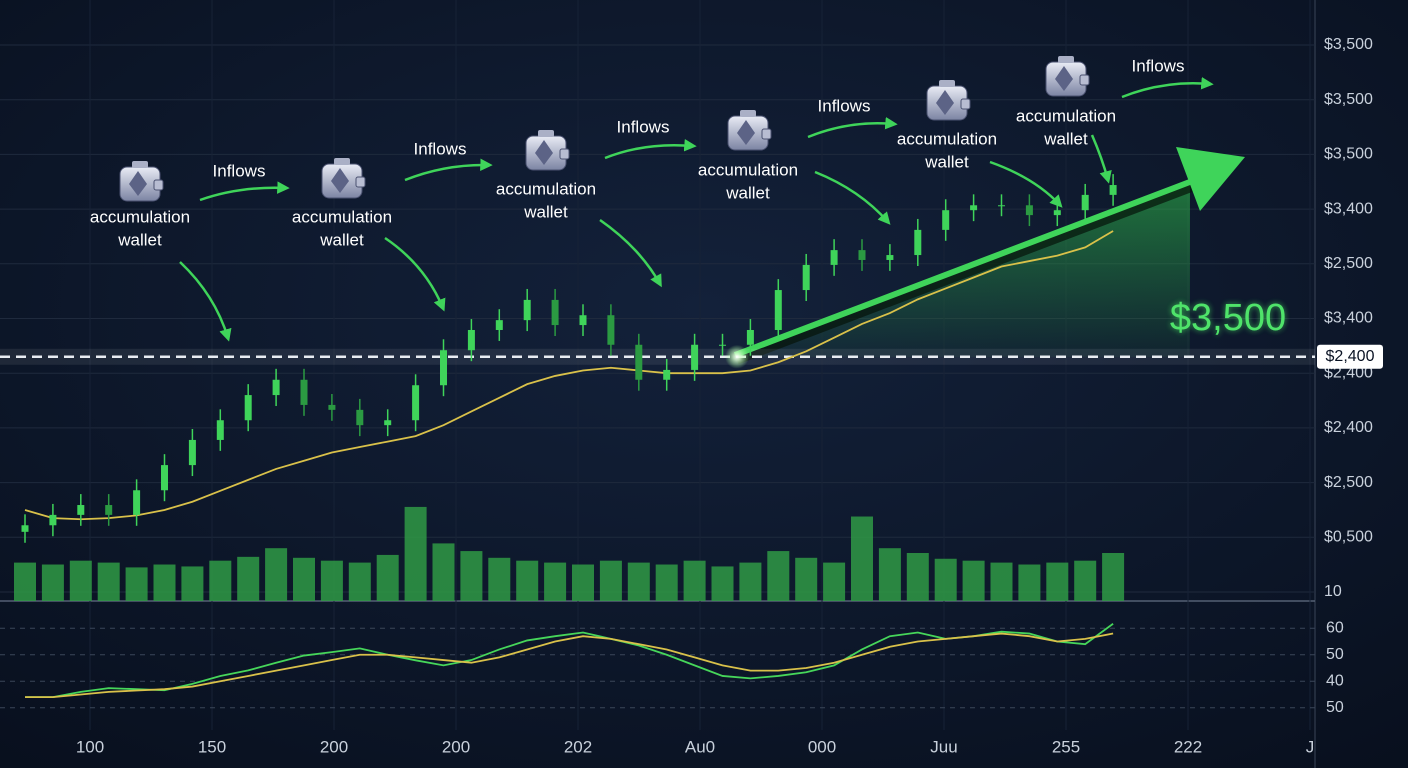 This screenshot has width=1408, height=768. Describe the element at coordinates (546, 133) in the screenshot. I see `wallet-top` at that location.